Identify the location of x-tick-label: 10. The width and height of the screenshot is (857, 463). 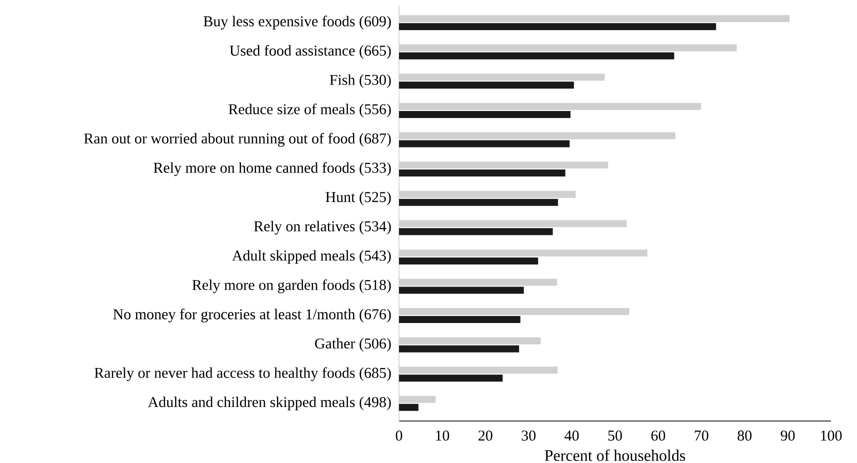
(443, 435).